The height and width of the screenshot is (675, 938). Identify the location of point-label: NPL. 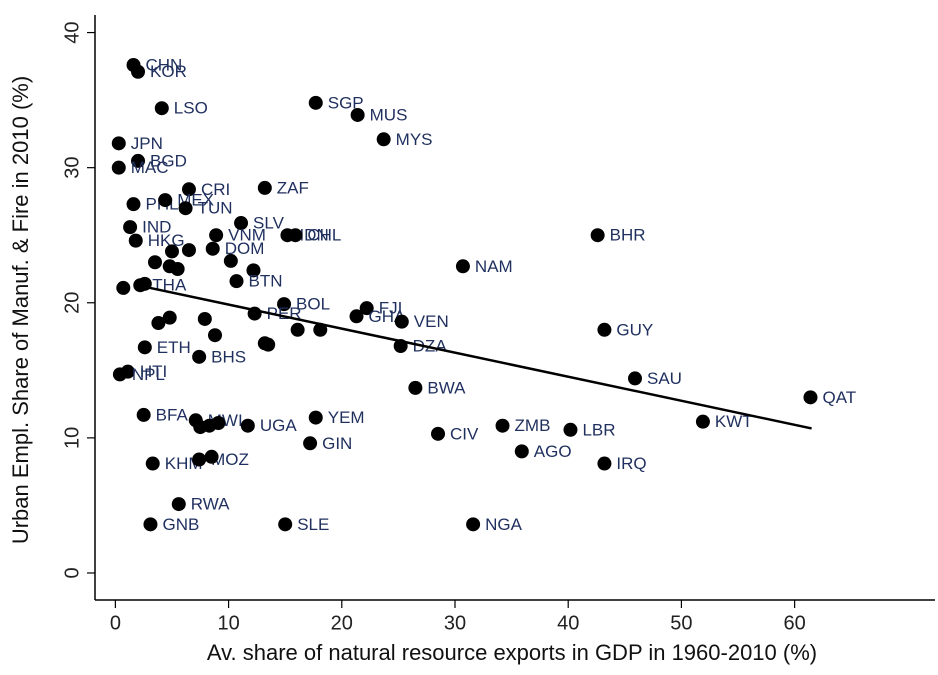
(148, 374).